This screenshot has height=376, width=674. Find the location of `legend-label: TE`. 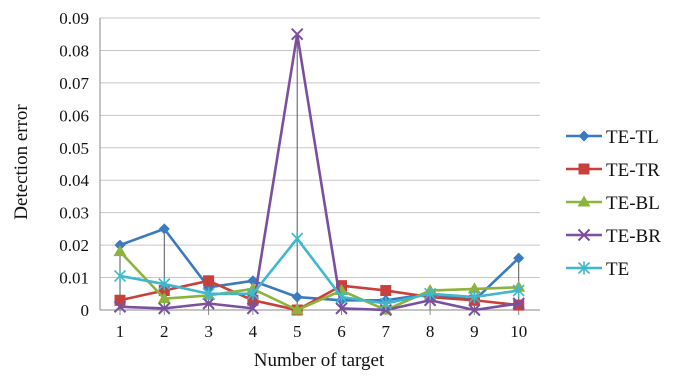

legend-label: TE is located at coordinates (617, 269).